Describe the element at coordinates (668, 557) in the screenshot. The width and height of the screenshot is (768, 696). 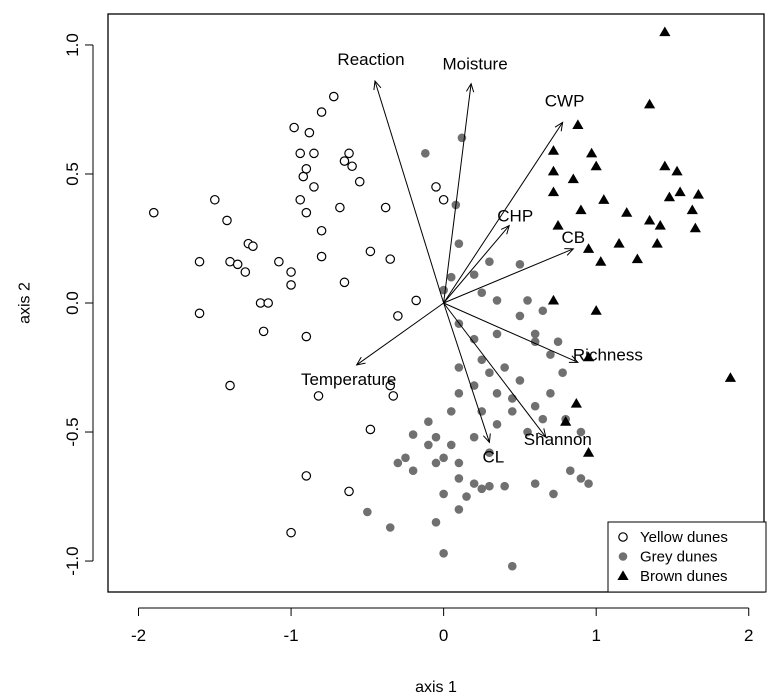
I see `legend-entry: Grey dunes` at that location.